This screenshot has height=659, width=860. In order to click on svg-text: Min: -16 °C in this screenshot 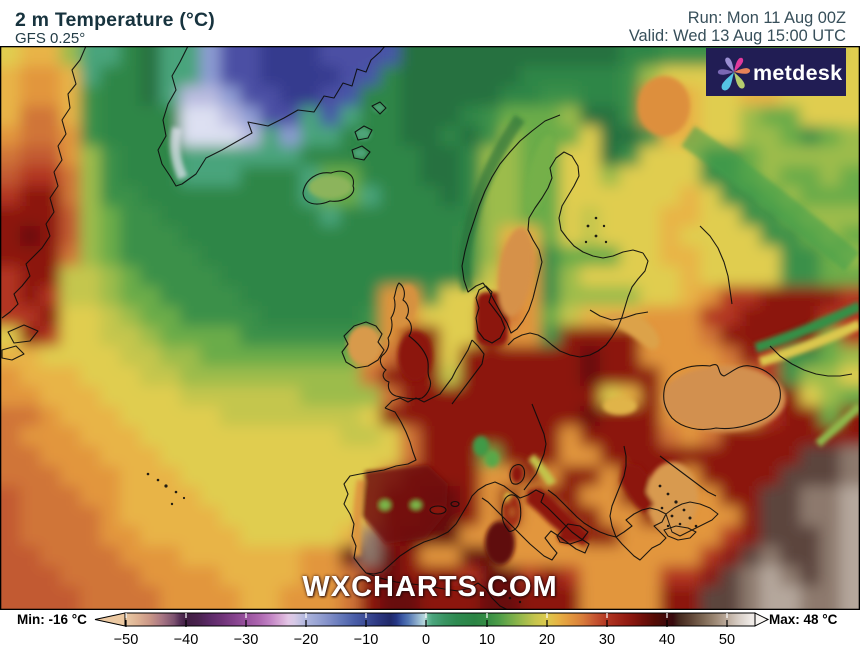, I will do `click(52, 619)`.